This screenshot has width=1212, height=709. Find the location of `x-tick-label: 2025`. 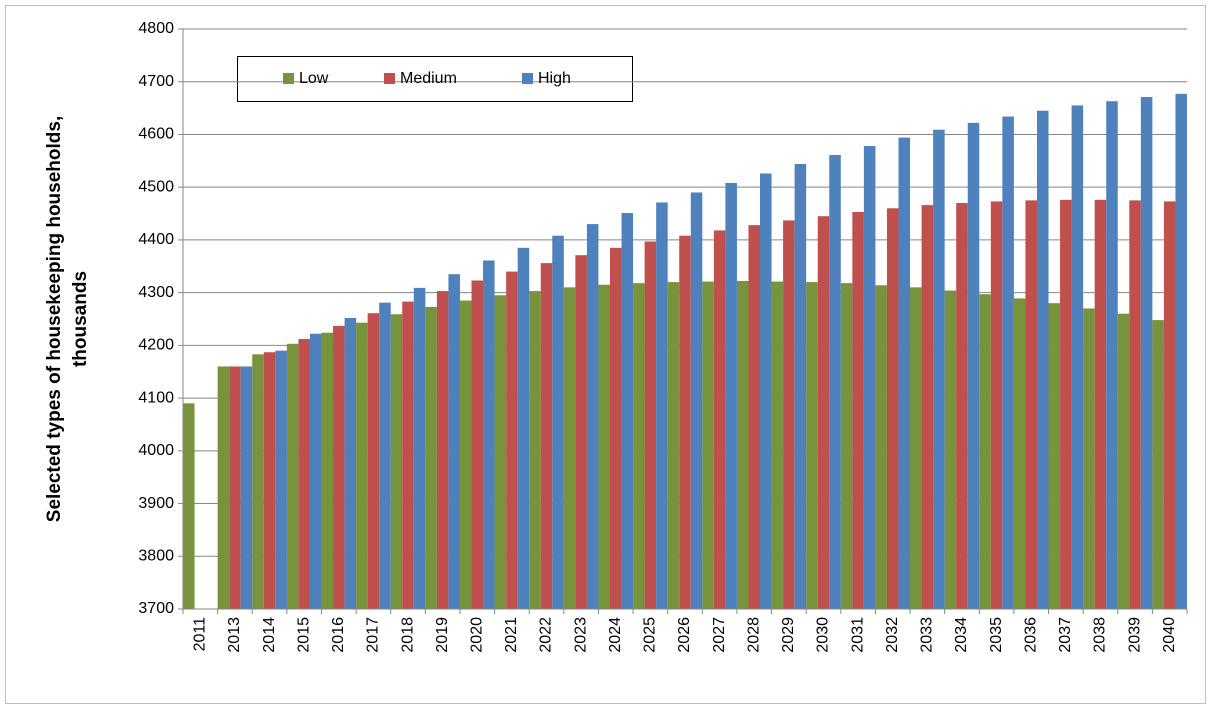

x-tick-label: 2025 is located at coordinates (650, 635).